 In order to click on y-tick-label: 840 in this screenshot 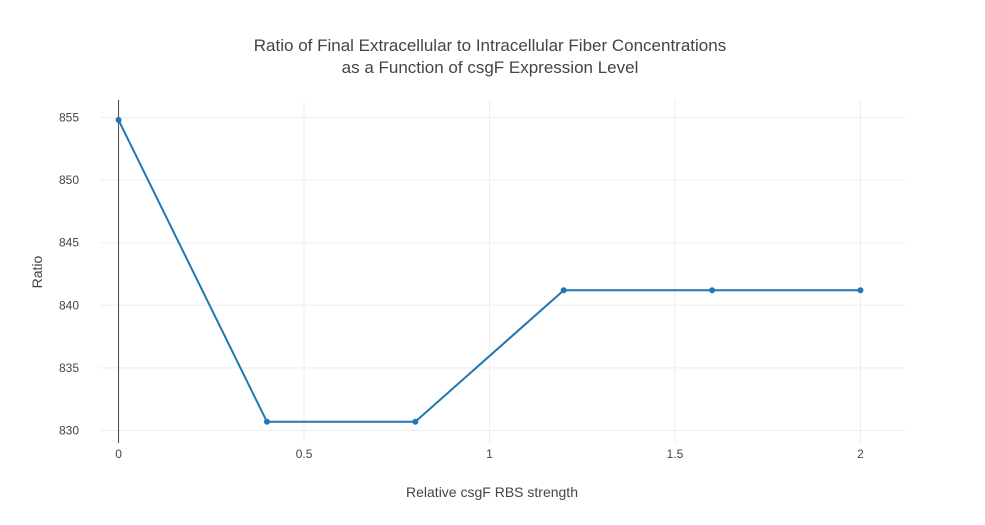, I will do `click(69, 305)`.